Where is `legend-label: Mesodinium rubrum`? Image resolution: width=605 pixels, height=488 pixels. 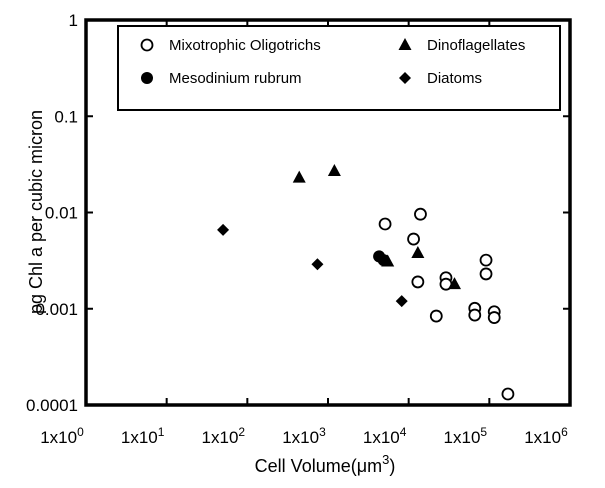 legend-label: Mesodinium rubrum is located at coordinates (235, 78).